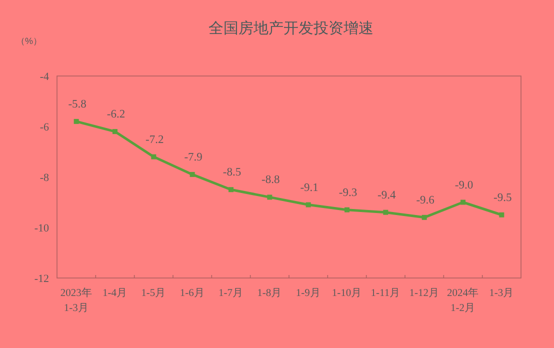 The width and height of the screenshot is (554, 348). What do you see at coordinates (348, 192) in the screenshot?
I see `data-label: -9.3` at bounding box center [348, 192].